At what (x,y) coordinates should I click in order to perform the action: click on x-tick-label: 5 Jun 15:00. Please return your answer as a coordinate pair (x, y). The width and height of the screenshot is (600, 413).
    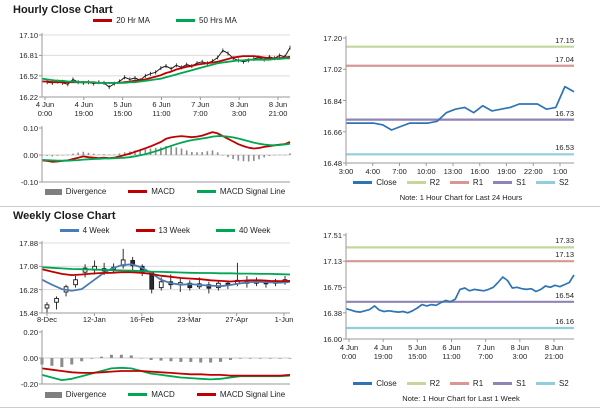
    Looking at the image, I should click on (417, 352).